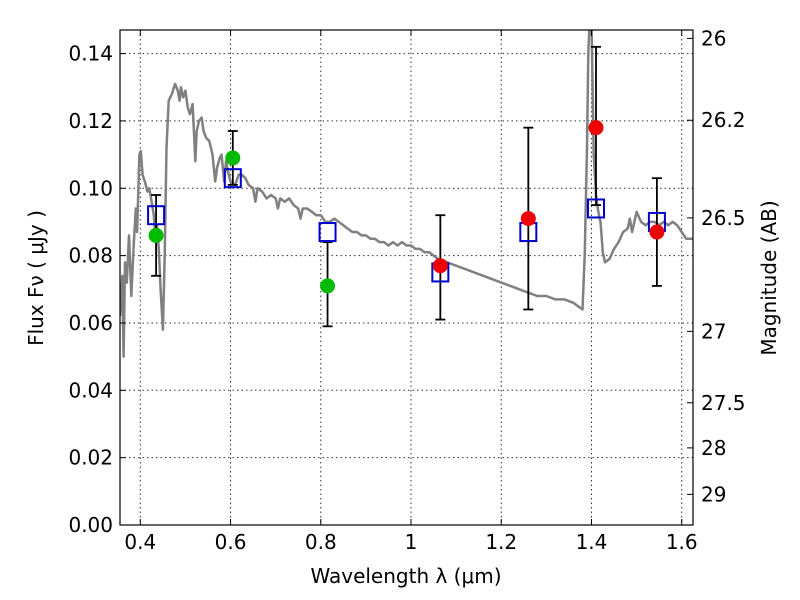 The image size is (800, 600). Describe the element at coordinates (682, 542) in the screenshot. I see `x-tick-label: 1.6` at that location.